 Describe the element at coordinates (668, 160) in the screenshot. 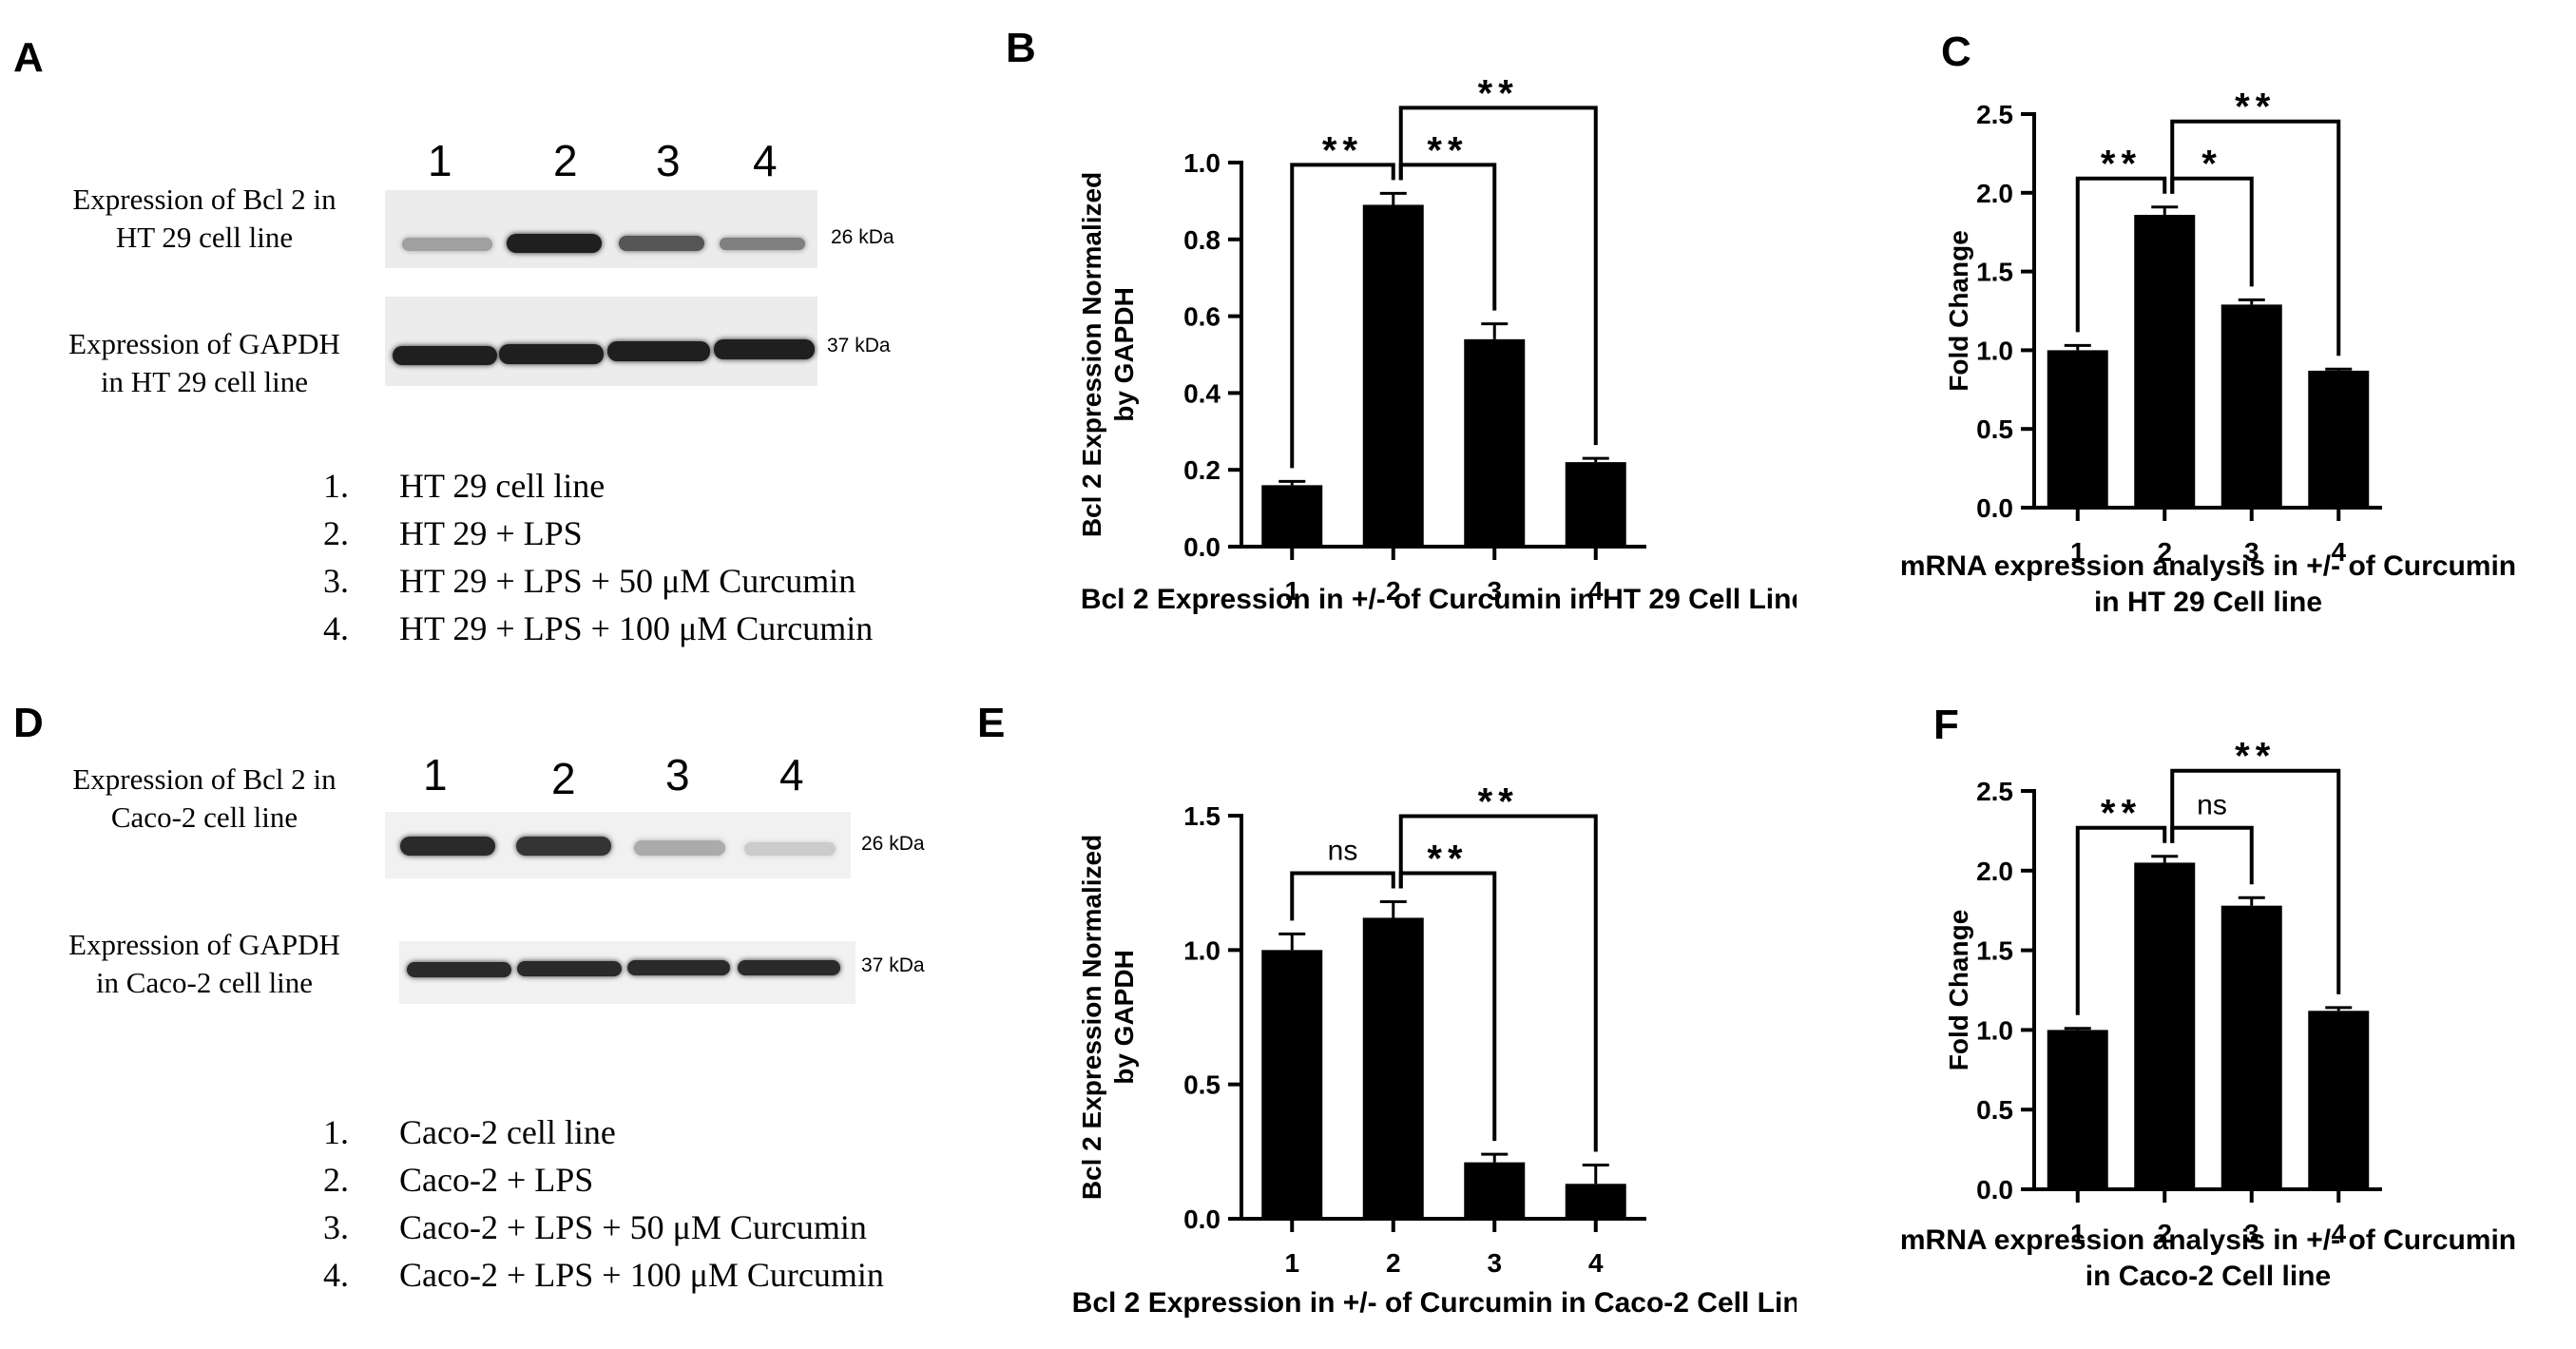

I see `lane-label: 3` at that location.